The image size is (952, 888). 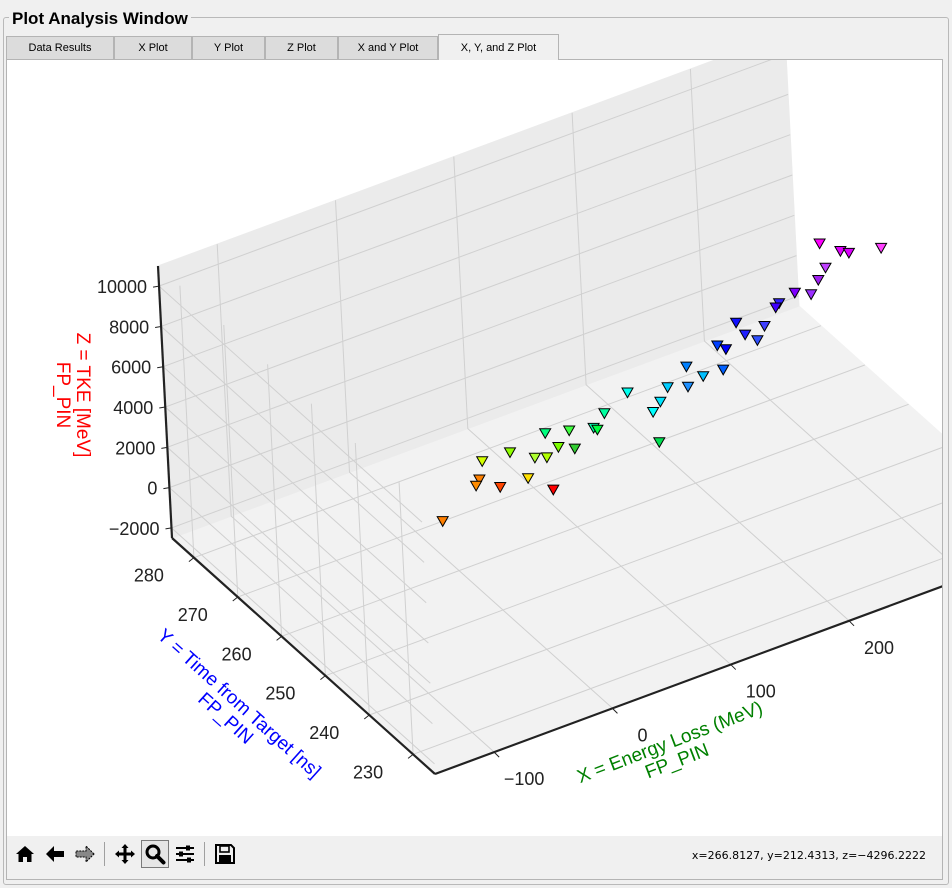 I want to click on z-axis-label: Z = TKE [MeV]FP_PIN, so click(x=72, y=395).